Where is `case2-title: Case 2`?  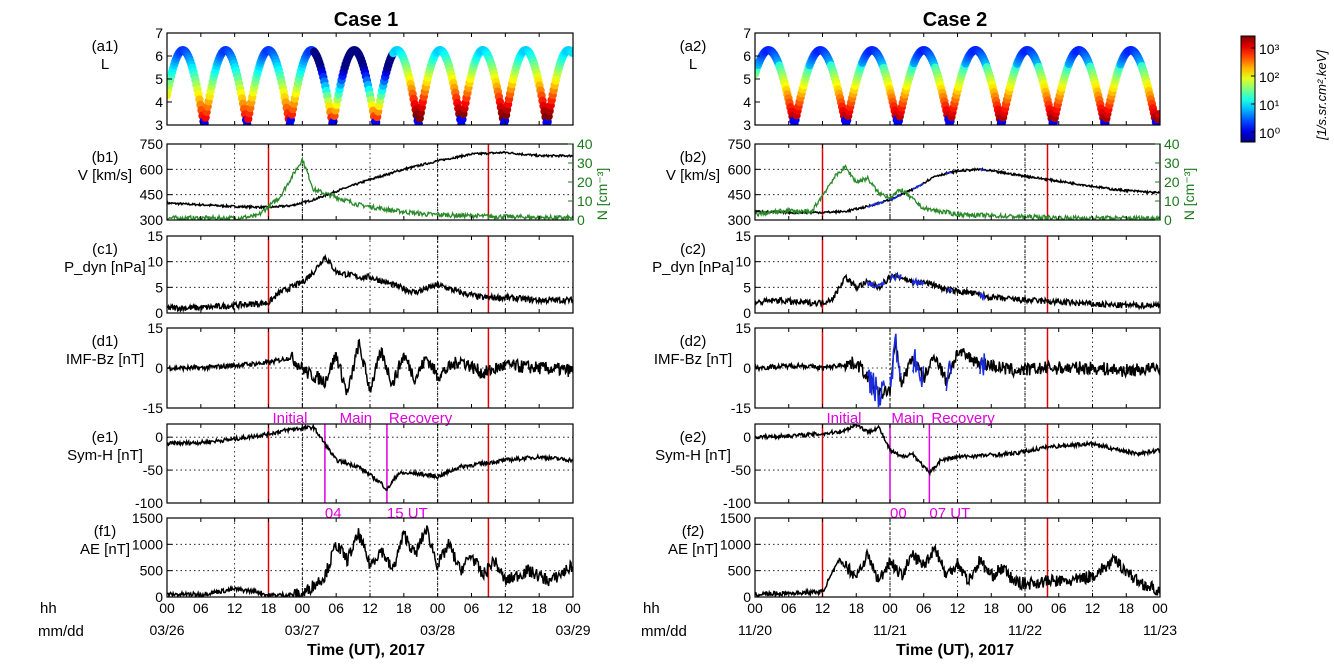
case2-title: Case 2 is located at coordinates (955, 20).